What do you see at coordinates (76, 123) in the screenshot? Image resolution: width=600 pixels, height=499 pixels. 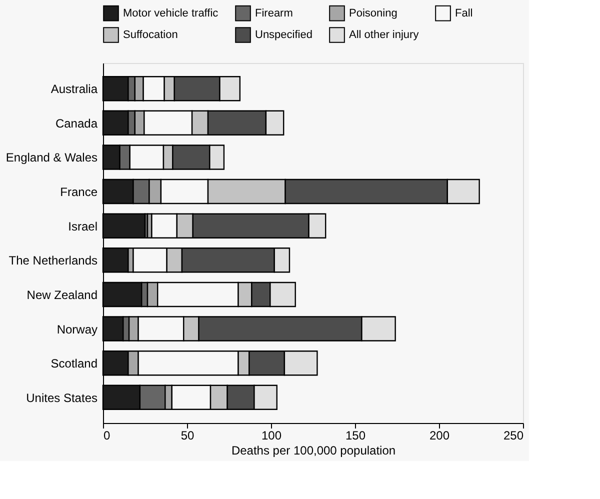 I see `y-tick-label: Canada` at bounding box center [76, 123].